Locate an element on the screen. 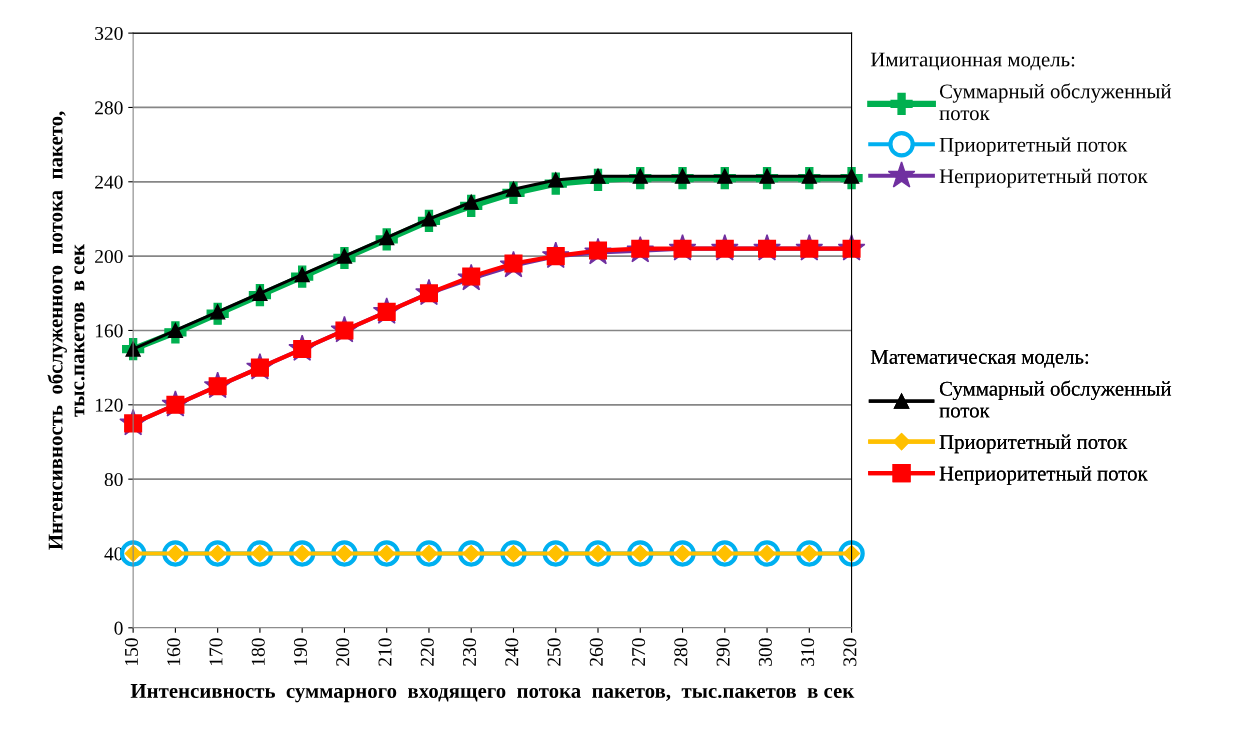 Image resolution: width=1256 pixels, height=736 pixels. text: Имитационная модель: is located at coordinates (972, 61).